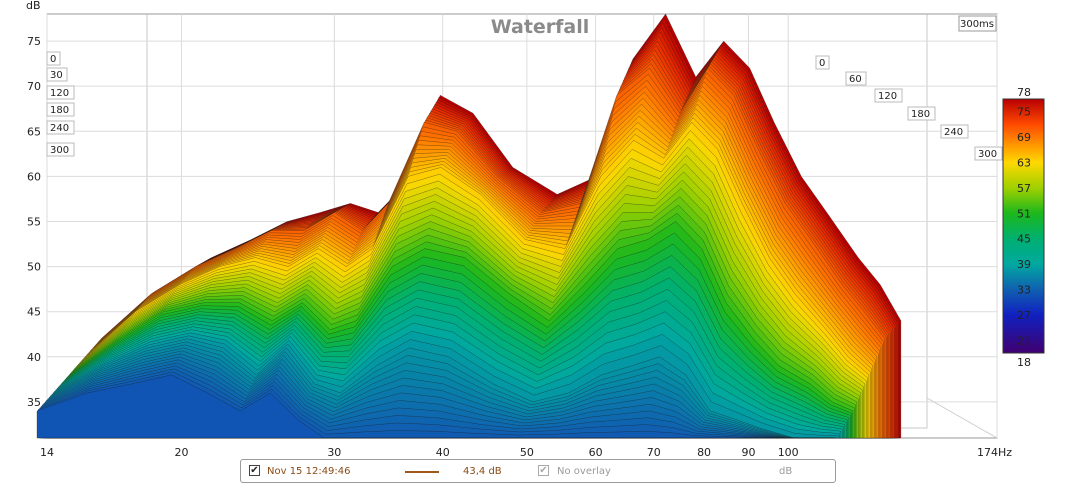  Describe the element at coordinates (1024, 92) in the screenshot. I see `colorbar-label: 78` at that location.